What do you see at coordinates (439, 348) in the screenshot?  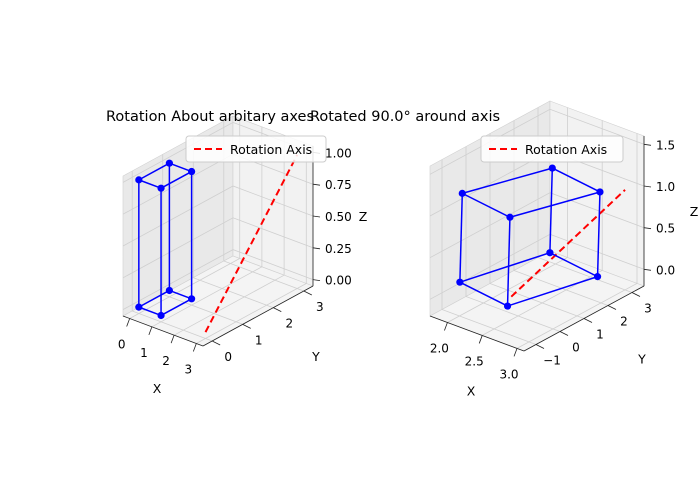 I see `x-tick-label: 2.0` at bounding box center [439, 348].